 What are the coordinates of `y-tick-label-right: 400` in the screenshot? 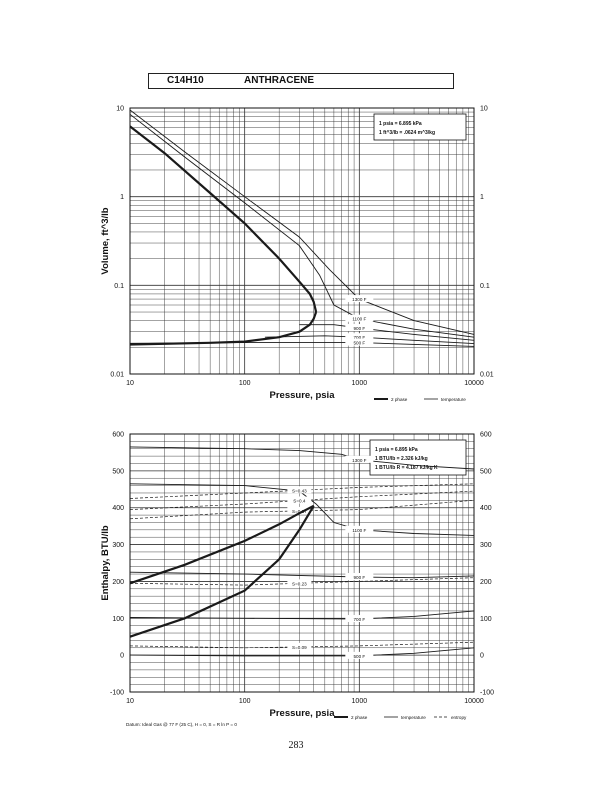 It's located at (486, 508).